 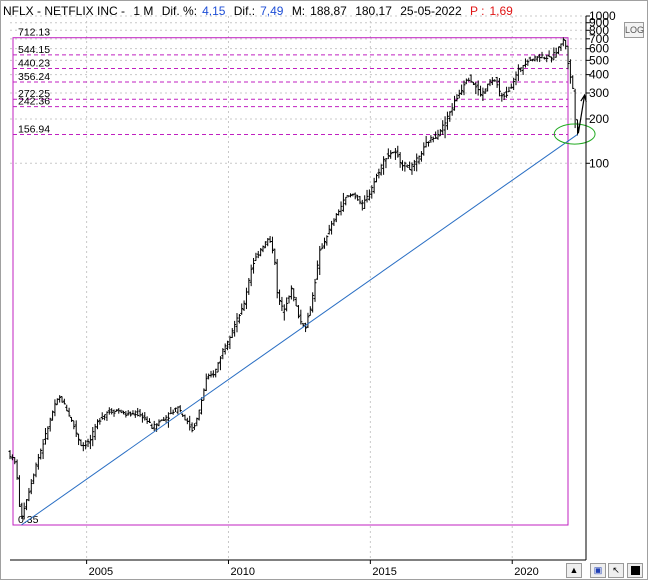 What do you see at coordinates (599, 119) in the screenshot?
I see `y-tick-label-200: 200` at bounding box center [599, 119].